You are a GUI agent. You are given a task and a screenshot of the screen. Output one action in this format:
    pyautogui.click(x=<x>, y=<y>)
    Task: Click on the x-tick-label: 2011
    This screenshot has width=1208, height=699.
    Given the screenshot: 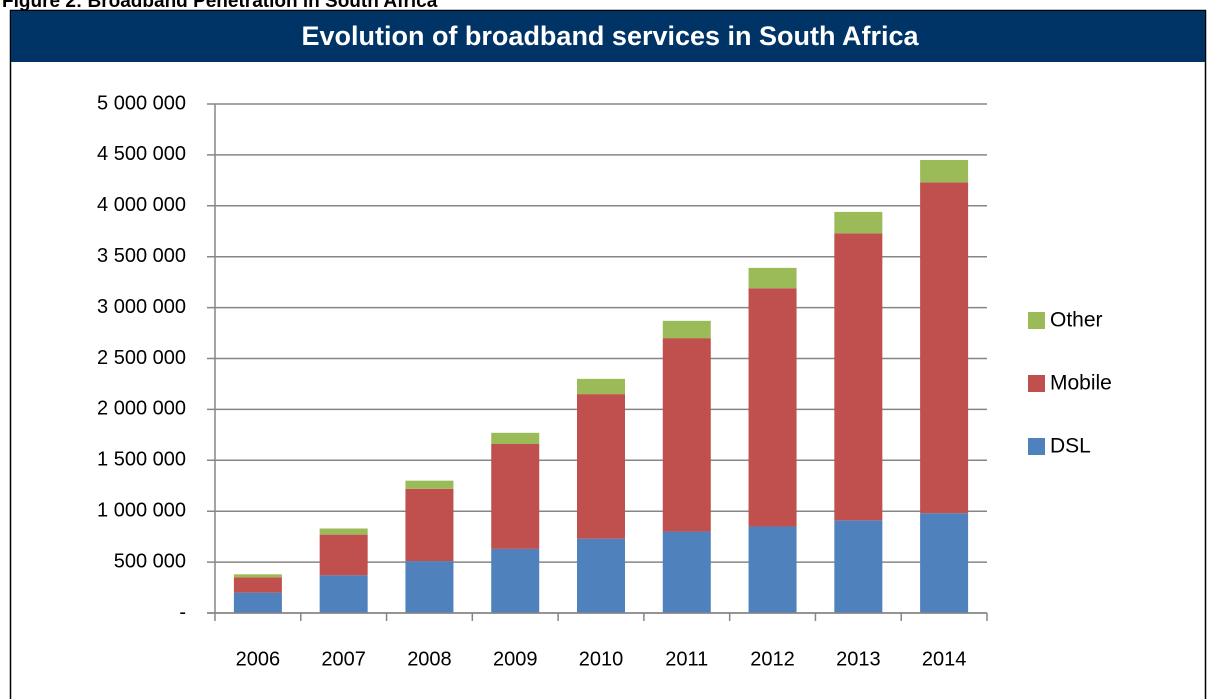 What is the action you would take?
    pyautogui.click(x=686, y=659)
    